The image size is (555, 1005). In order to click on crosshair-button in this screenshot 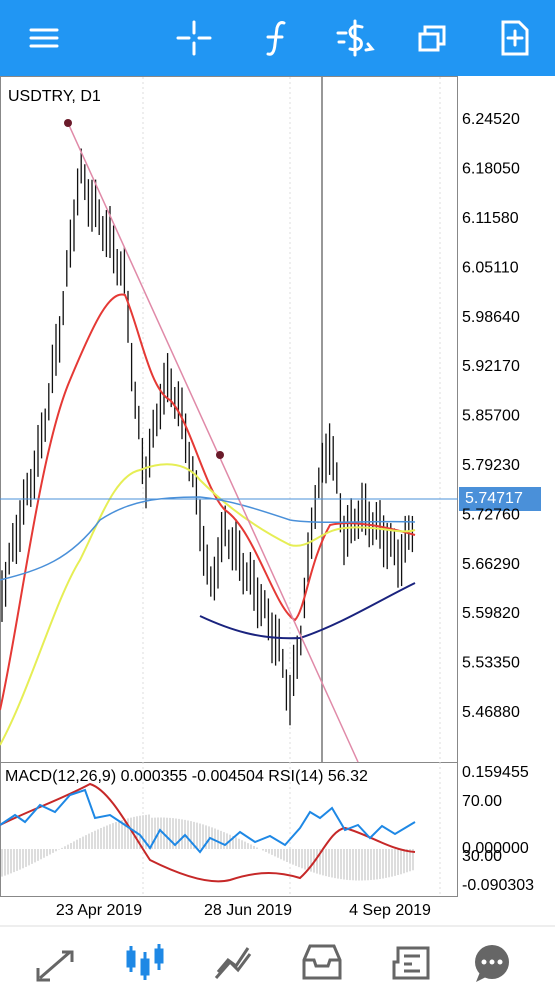, I will do `click(194, 38)`.